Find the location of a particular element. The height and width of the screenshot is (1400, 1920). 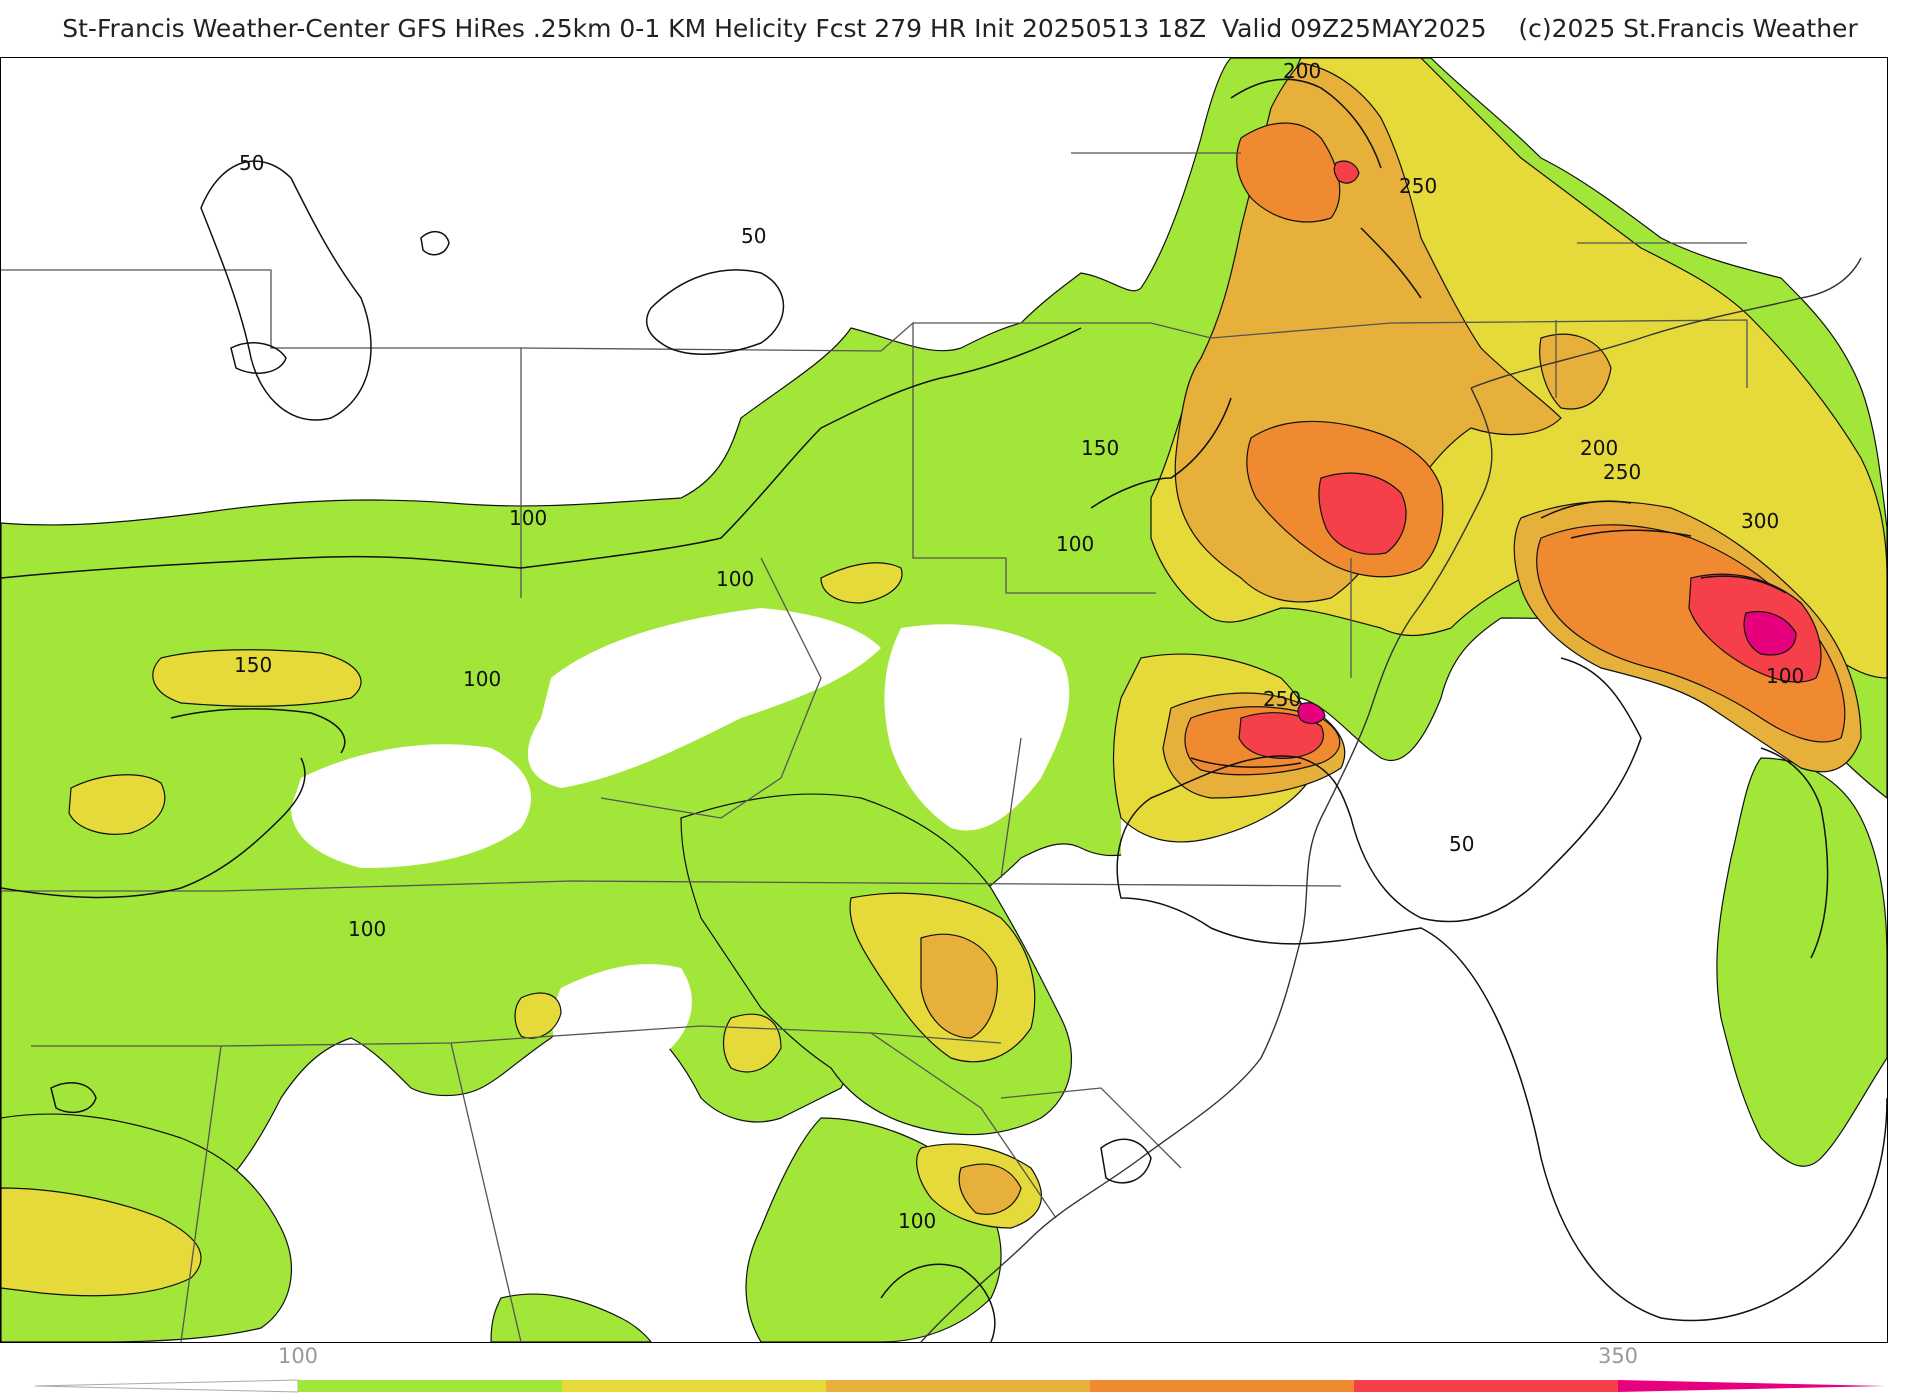

contour-label: 300 is located at coordinates (1760, 521).